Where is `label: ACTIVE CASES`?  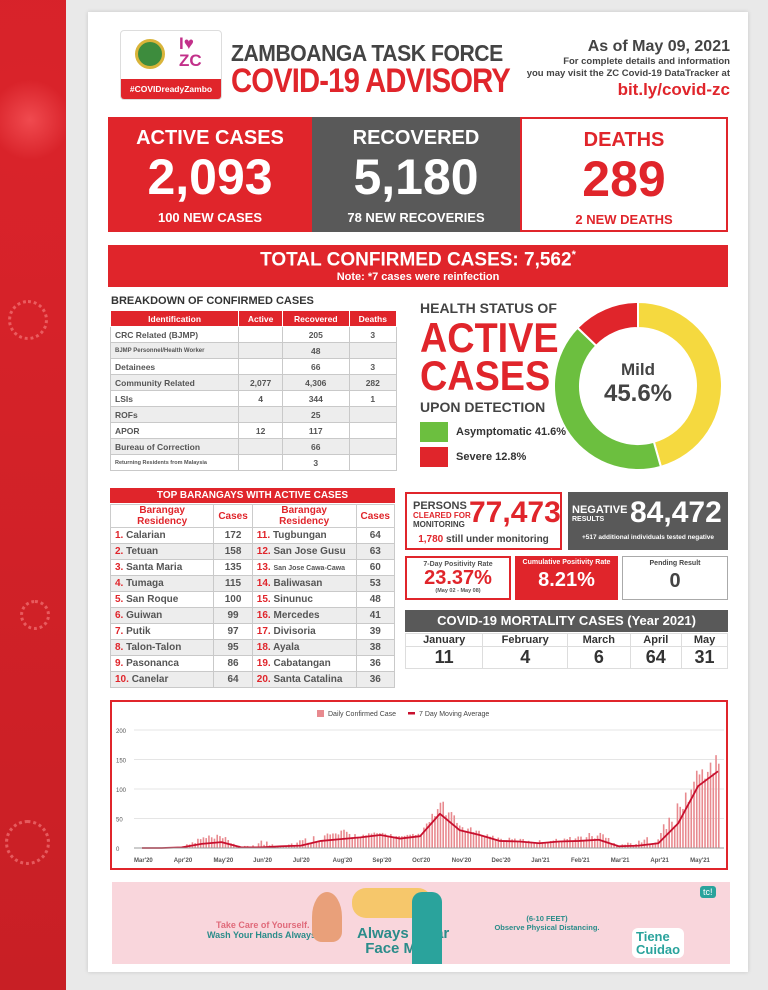 label: ACTIVE CASES is located at coordinates (210, 138).